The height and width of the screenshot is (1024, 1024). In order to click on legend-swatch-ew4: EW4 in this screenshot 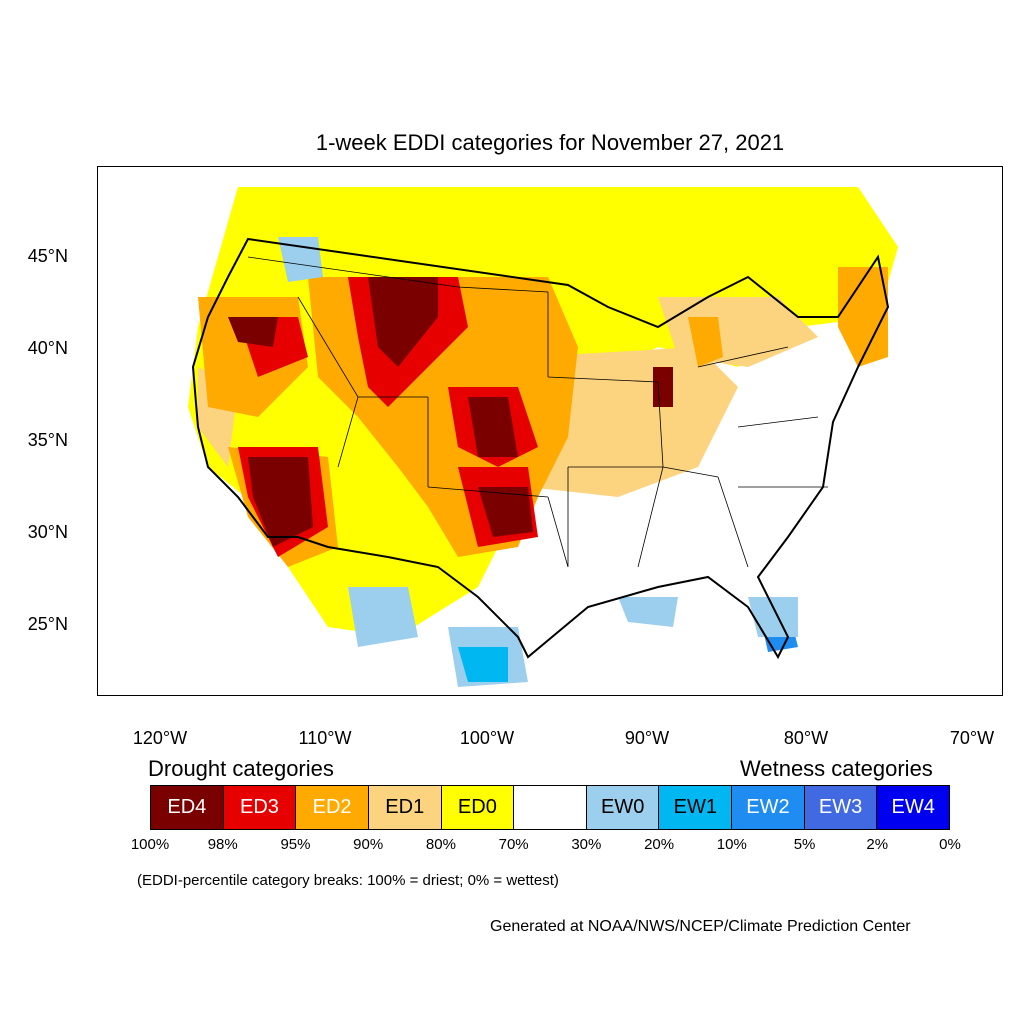, I will do `click(913, 807)`.